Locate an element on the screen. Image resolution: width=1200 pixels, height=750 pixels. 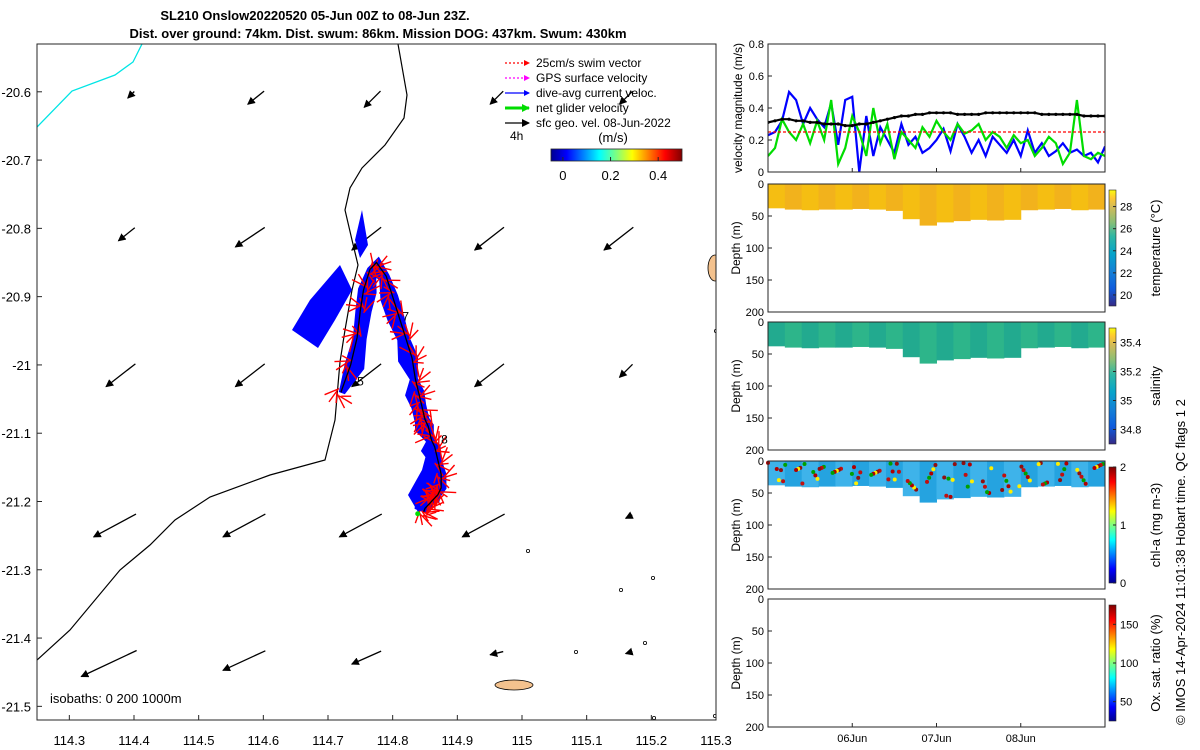
legend-label: sfc geo. vel. 08-Jun-2022 is located at coordinates (603, 123).